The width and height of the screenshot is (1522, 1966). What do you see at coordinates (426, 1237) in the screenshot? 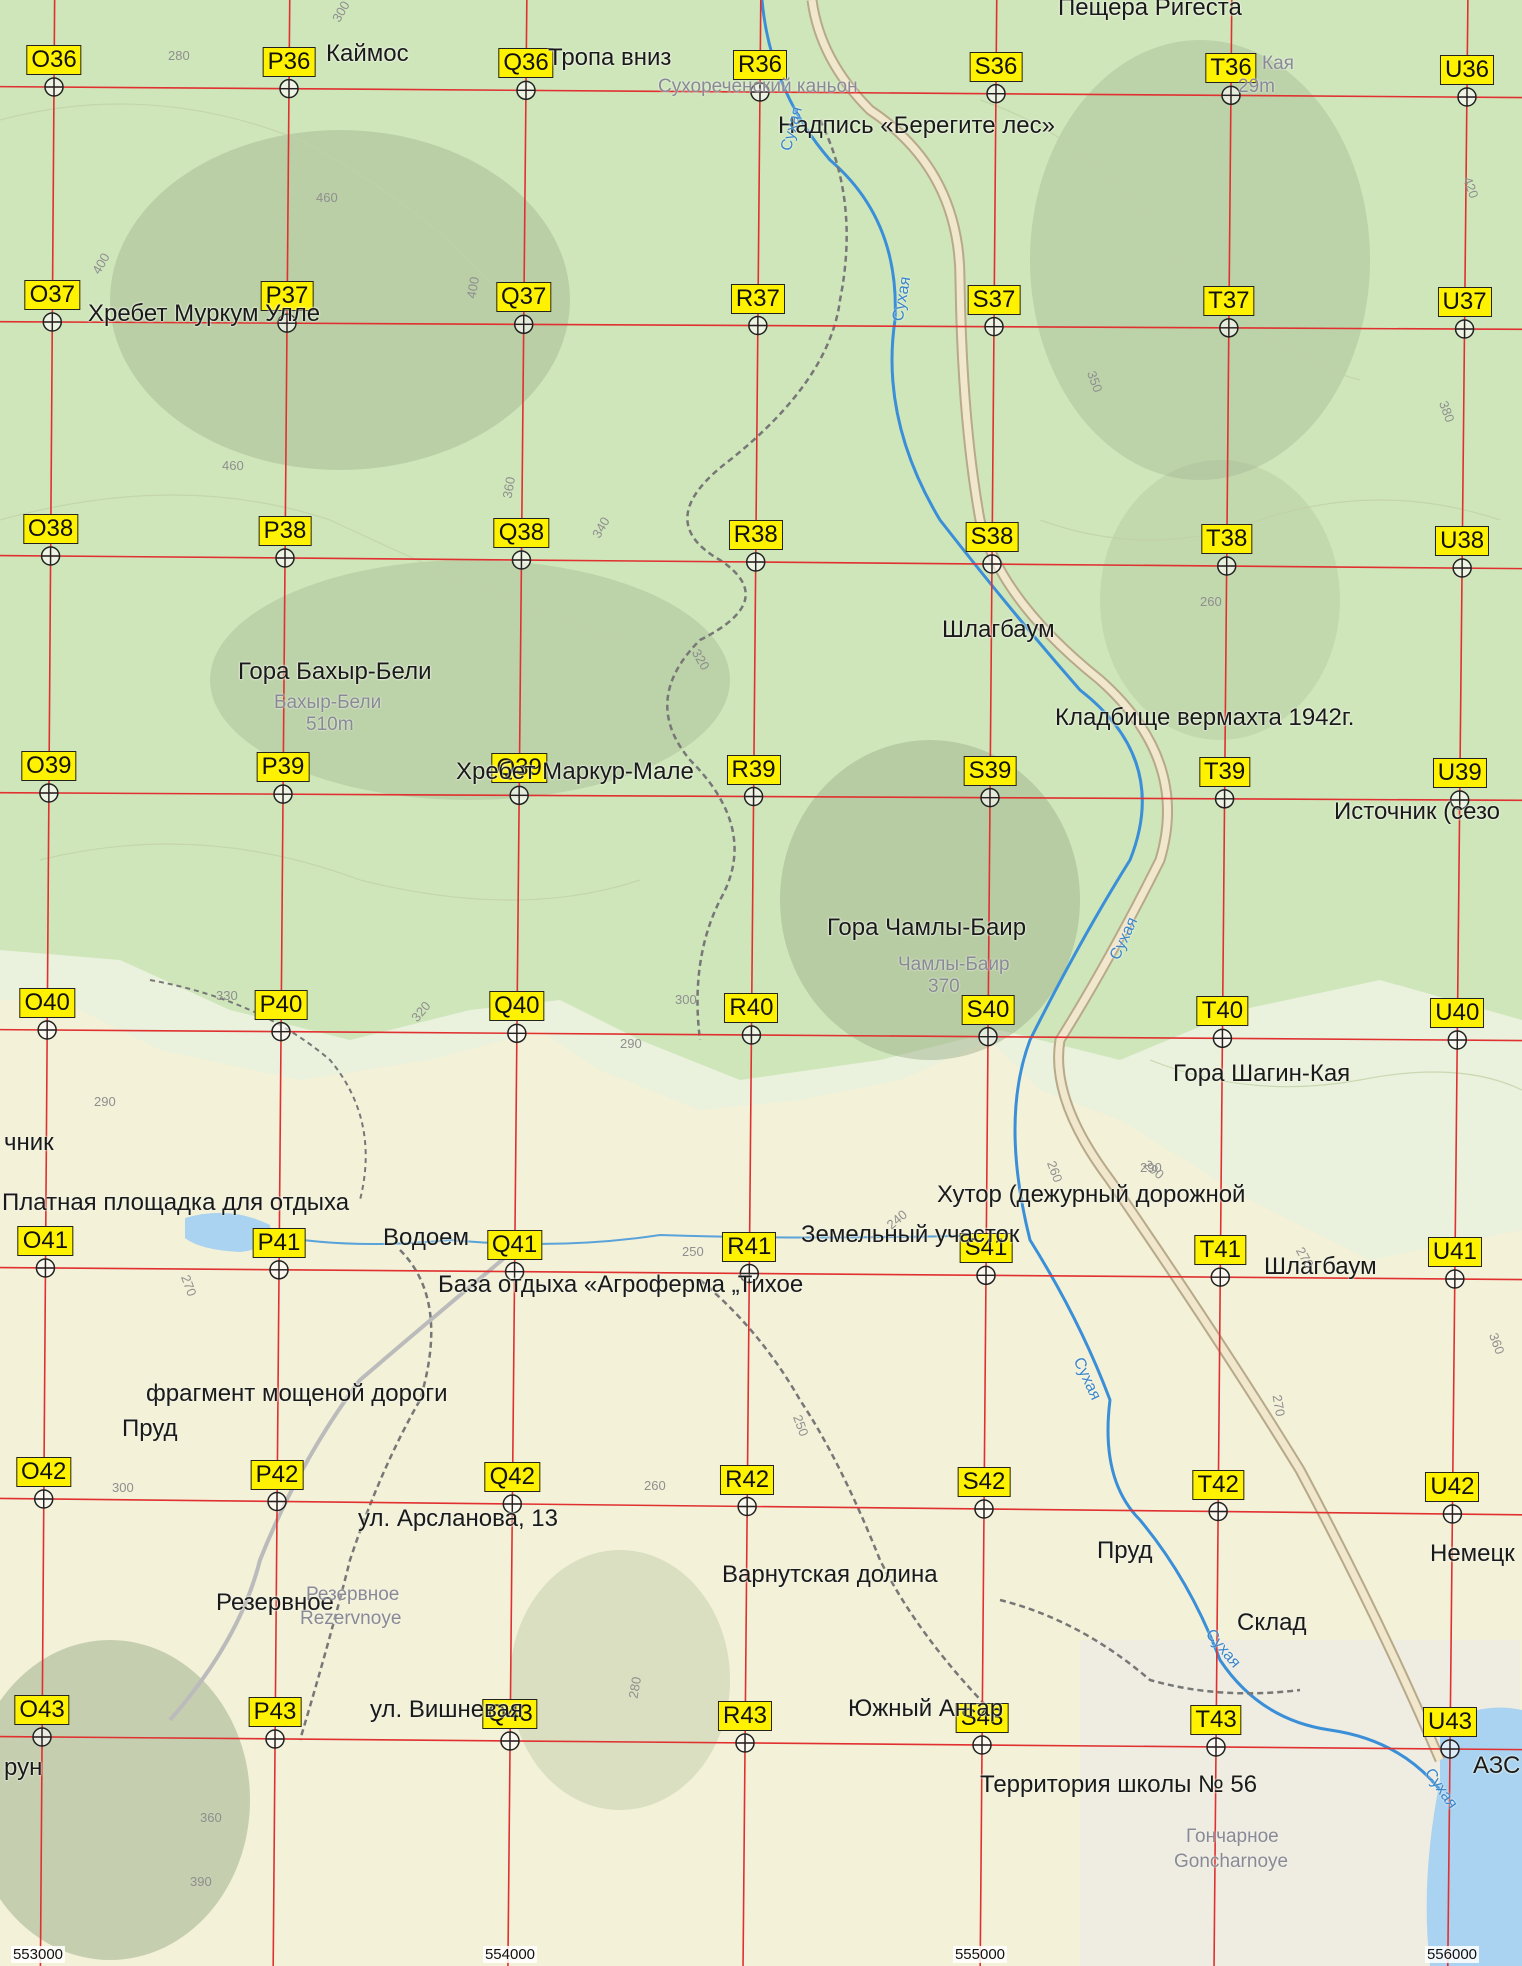
I see `place-vodoem: Водоем` at bounding box center [426, 1237].